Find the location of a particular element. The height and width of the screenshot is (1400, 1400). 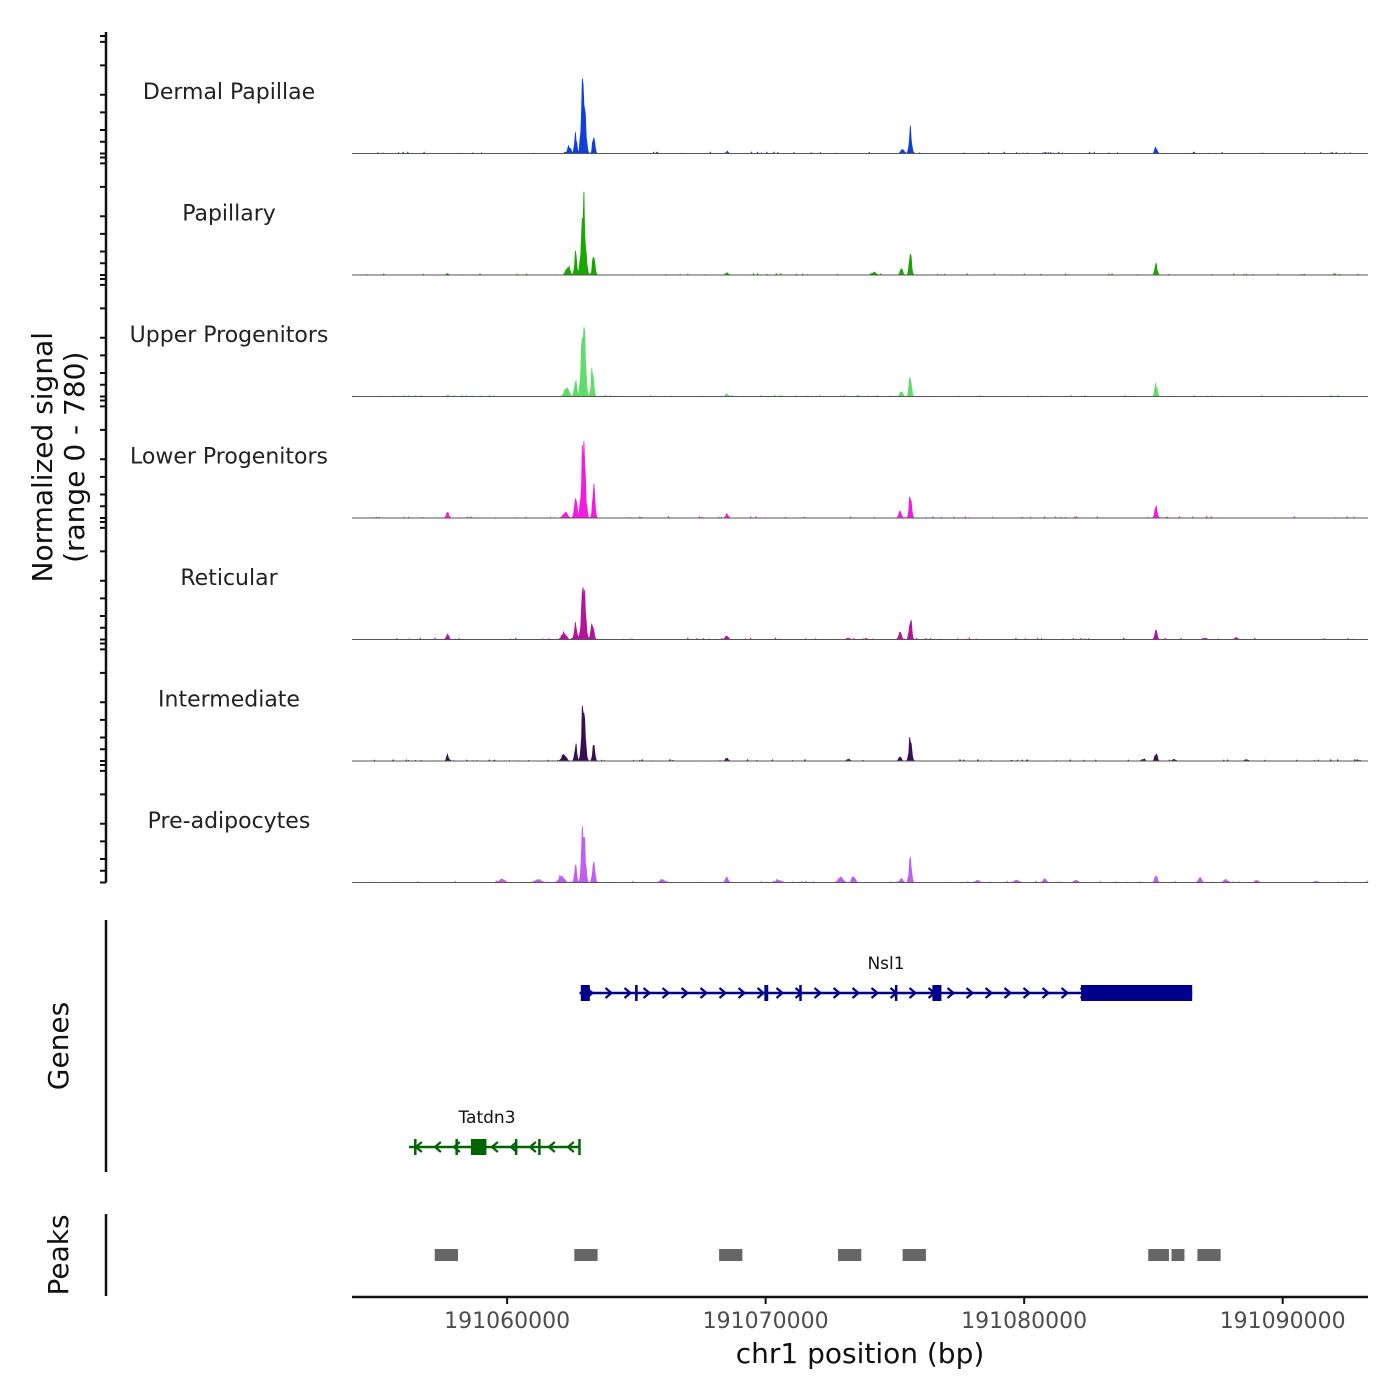

x-tick-label: 191080000 is located at coordinates (1024, 1321).